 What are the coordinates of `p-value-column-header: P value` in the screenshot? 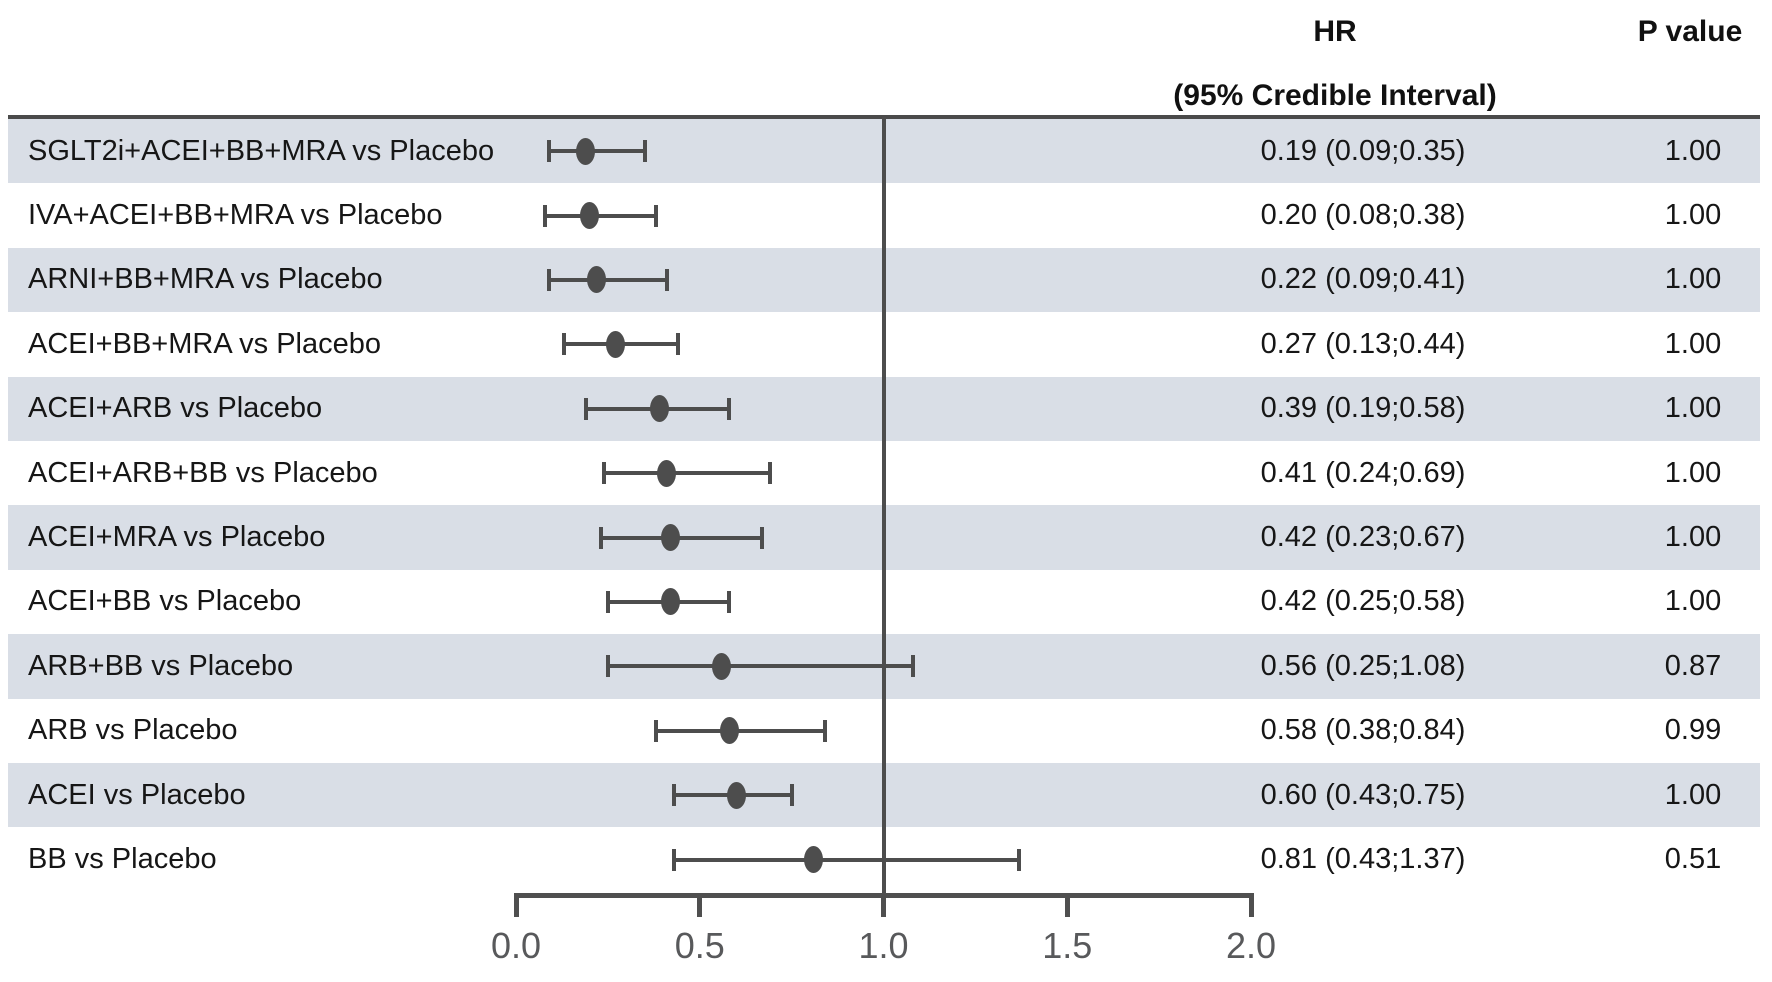 It's located at (1690, 31).